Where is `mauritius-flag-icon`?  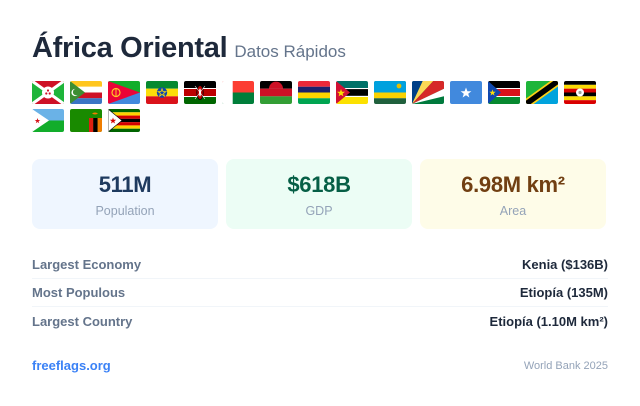
mauritius-flag-icon is located at coordinates (314, 92).